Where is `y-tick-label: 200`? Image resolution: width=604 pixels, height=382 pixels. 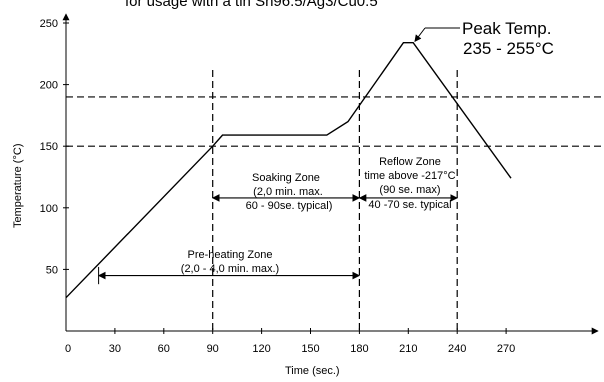
y-tick-label: 200 is located at coordinates (49, 86).